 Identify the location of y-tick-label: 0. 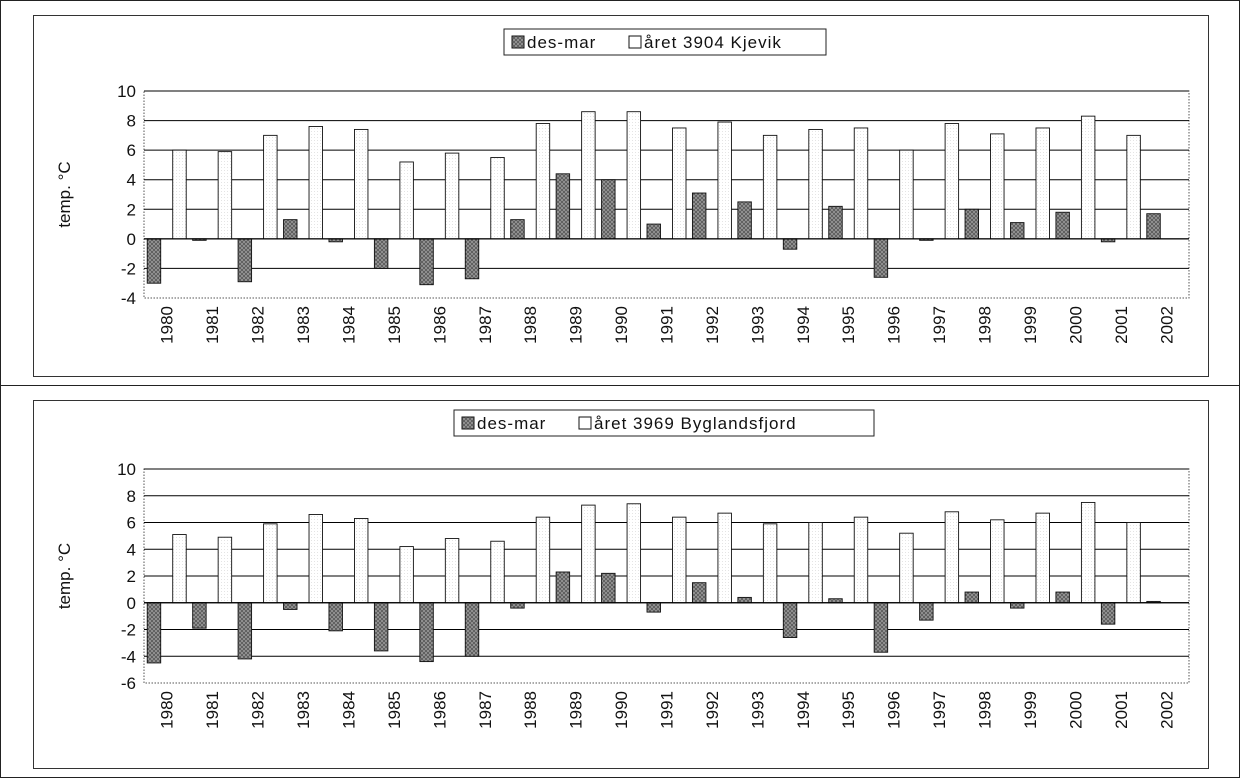
(131, 239).